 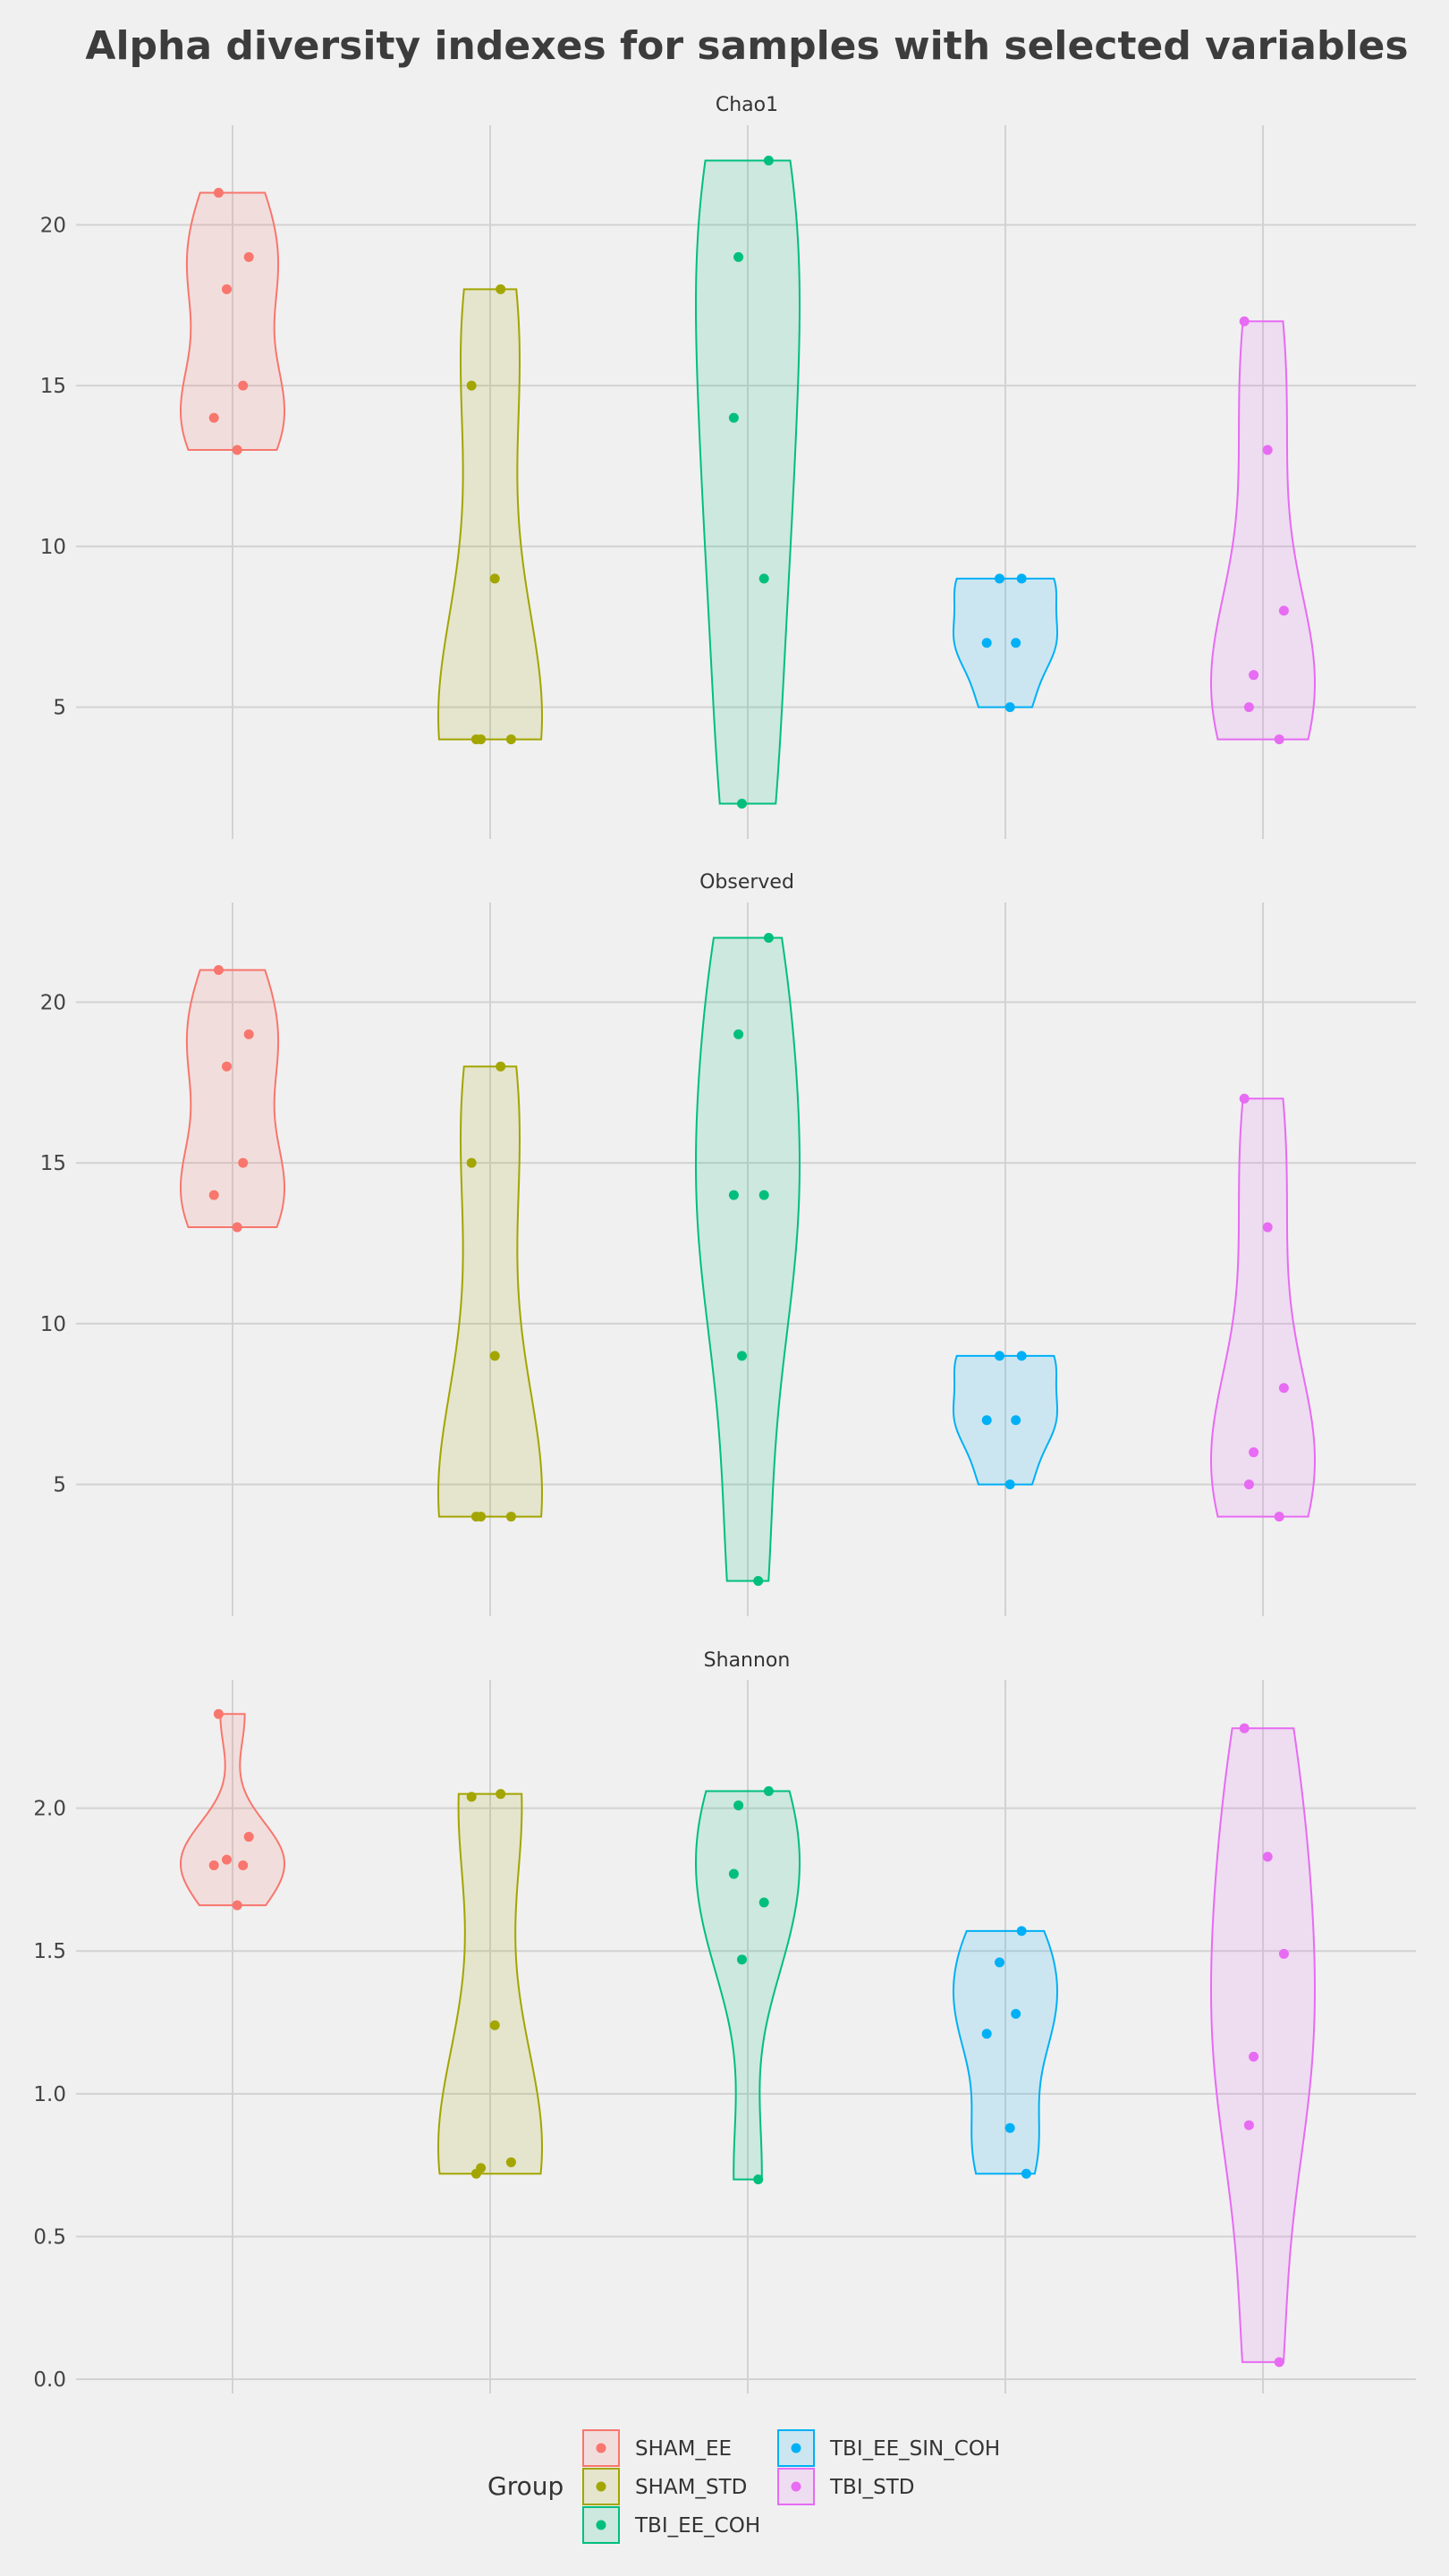 What do you see at coordinates (914, 2449) in the screenshot?
I see `legend-label: TBI_EE_SIN_COH` at bounding box center [914, 2449].